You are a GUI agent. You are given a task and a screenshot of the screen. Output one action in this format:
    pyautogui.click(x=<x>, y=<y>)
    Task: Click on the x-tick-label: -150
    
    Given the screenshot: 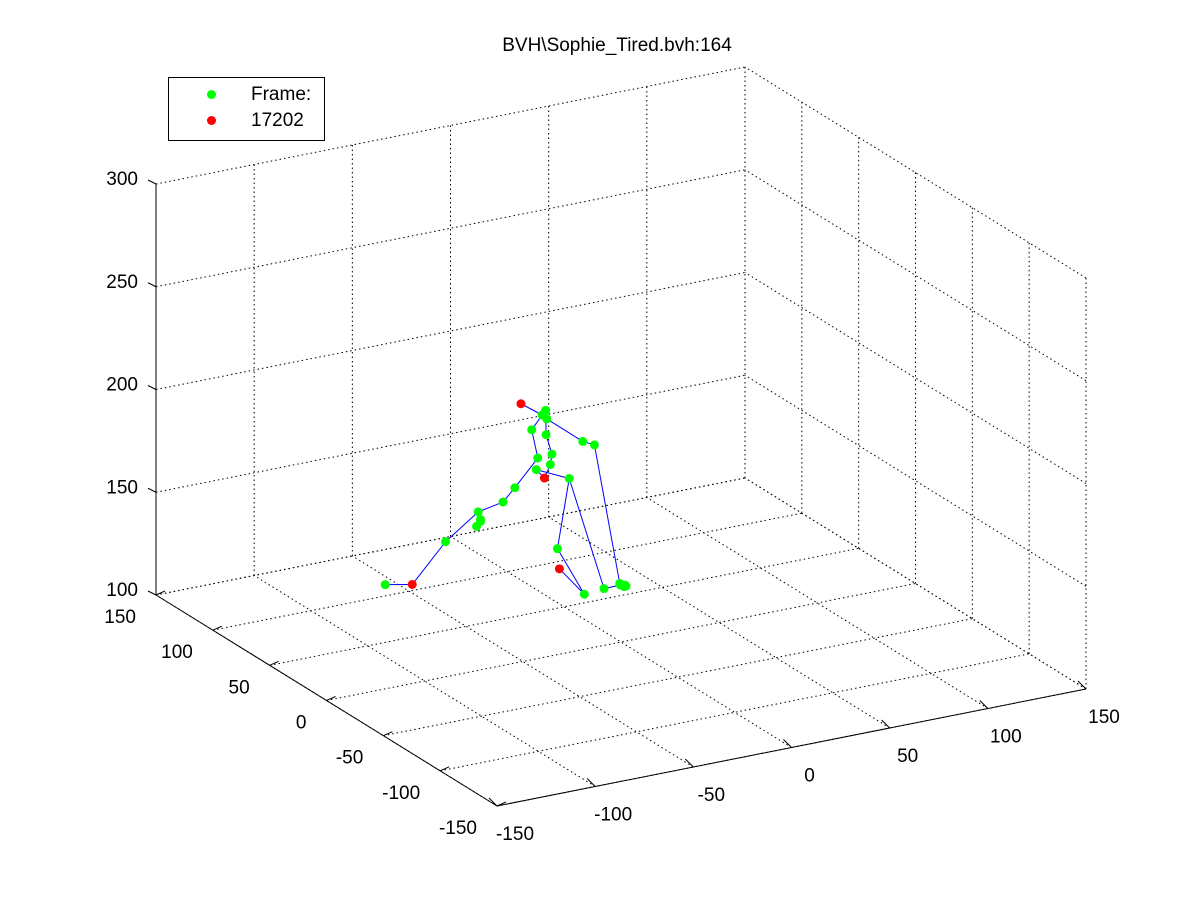 What is the action you would take?
    pyautogui.click(x=515, y=834)
    